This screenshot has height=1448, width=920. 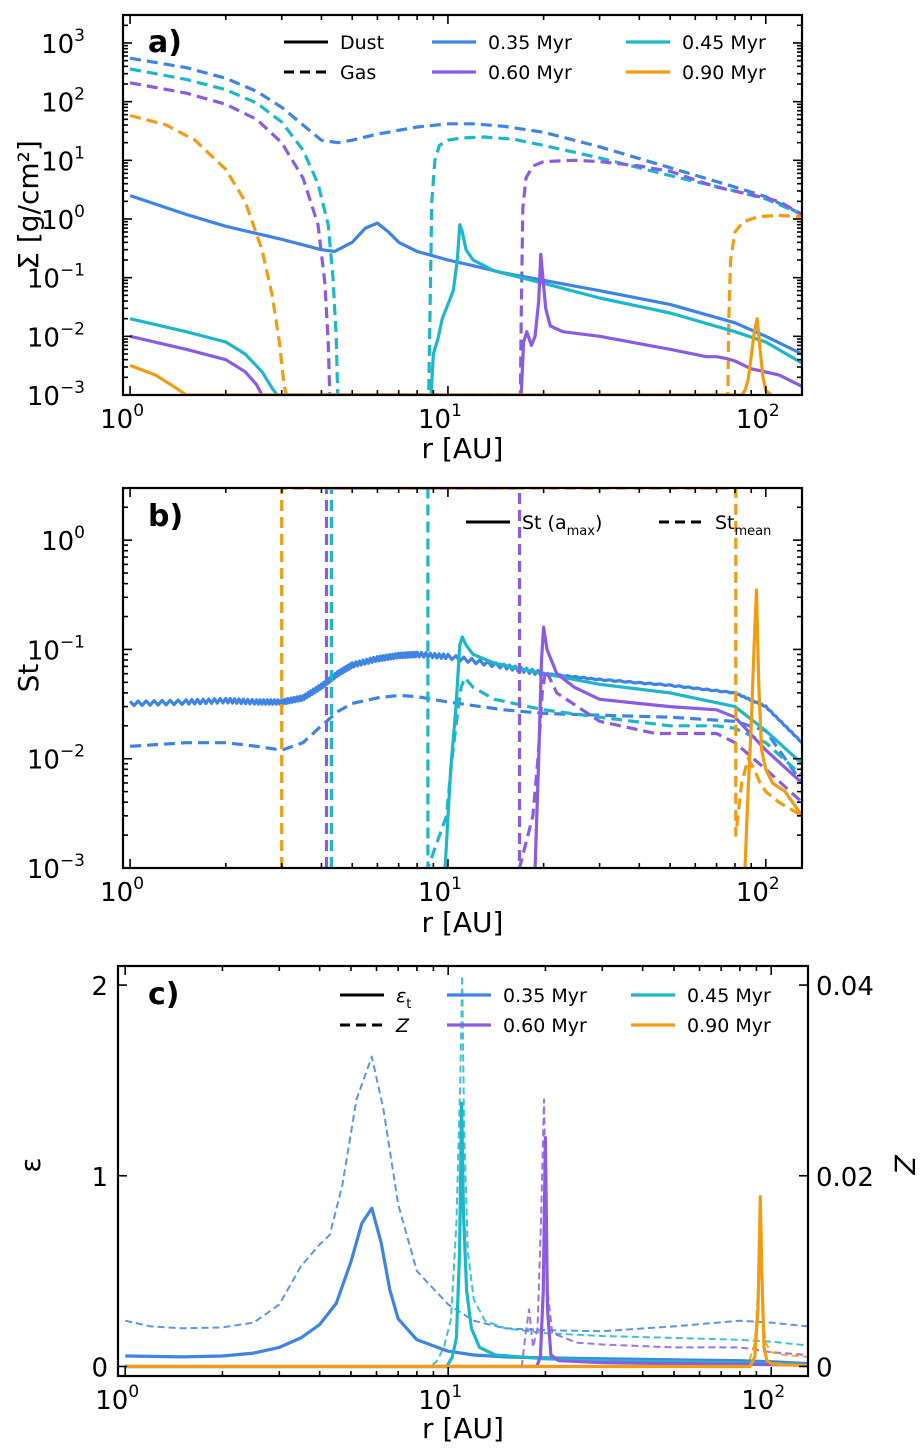 I want to click on series-line-st-amax-0-35-myr, so click(x=465, y=697).